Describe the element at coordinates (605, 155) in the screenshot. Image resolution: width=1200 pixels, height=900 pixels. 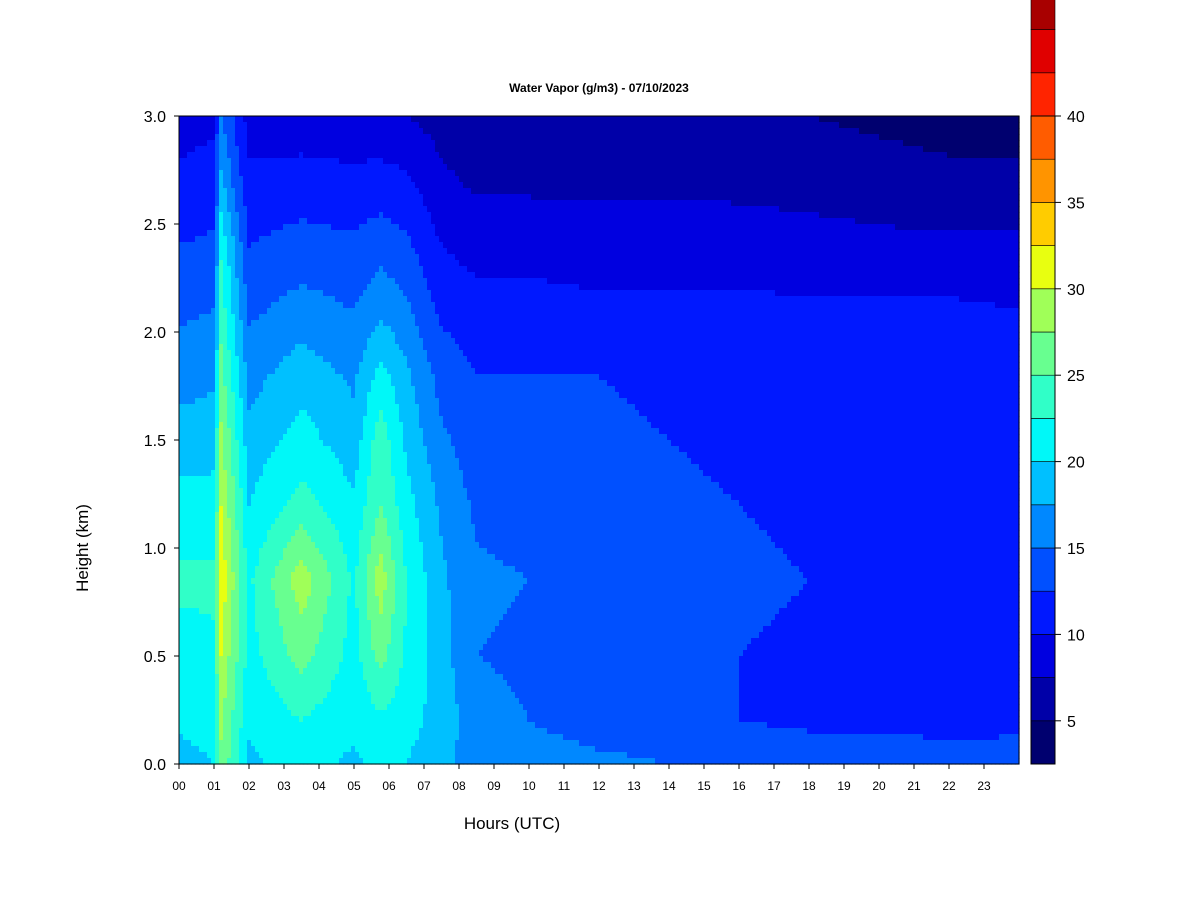
I see `heatmap-cell-r6-c106` at that location.